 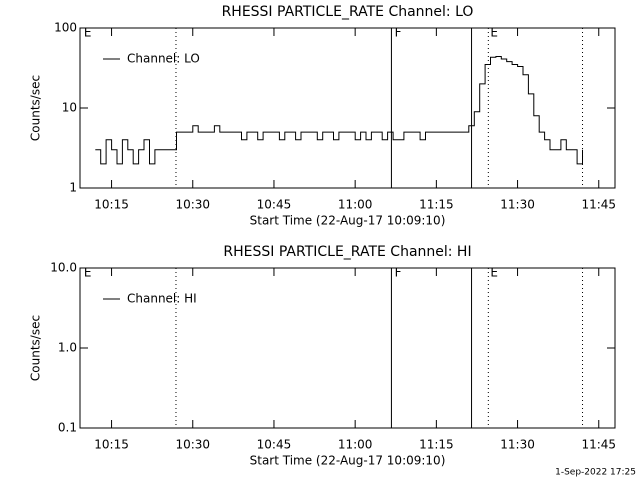 I want to click on y-tick-label: 1, so click(x=73, y=188).